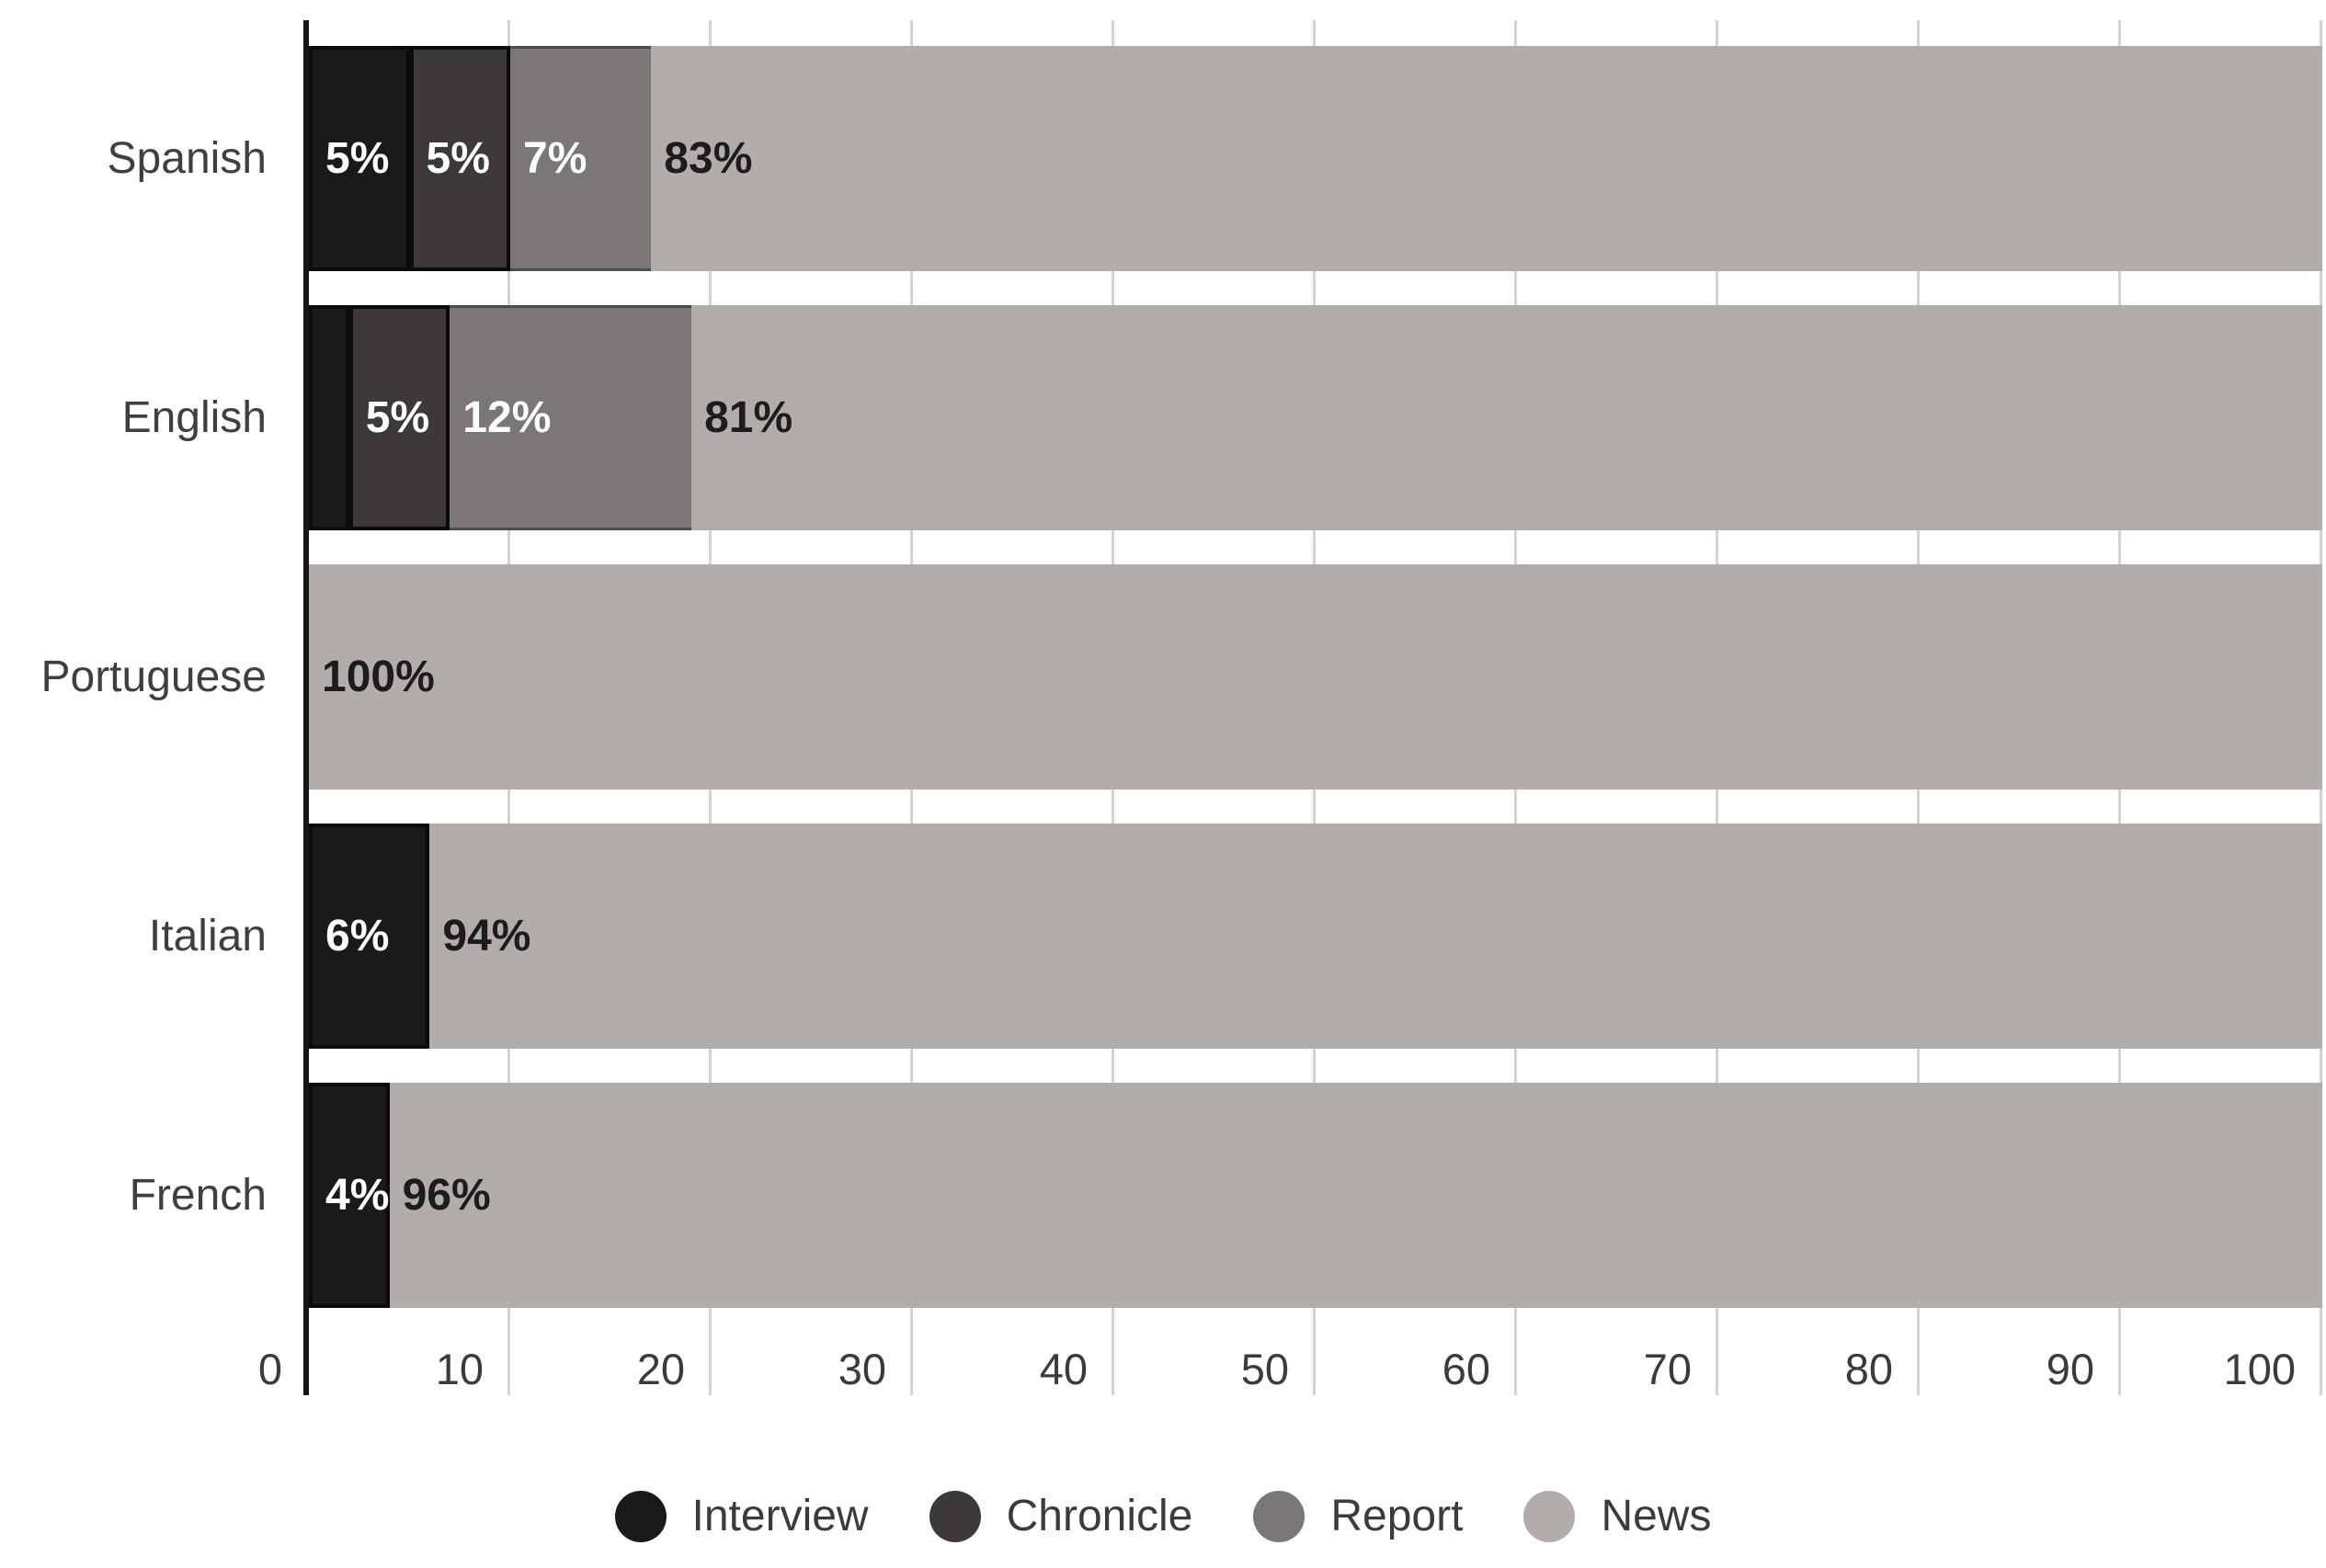 This screenshot has width=2326, height=1568. What do you see at coordinates (661, 1369) in the screenshot?
I see `x-axis-tick-20: 20` at bounding box center [661, 1369].